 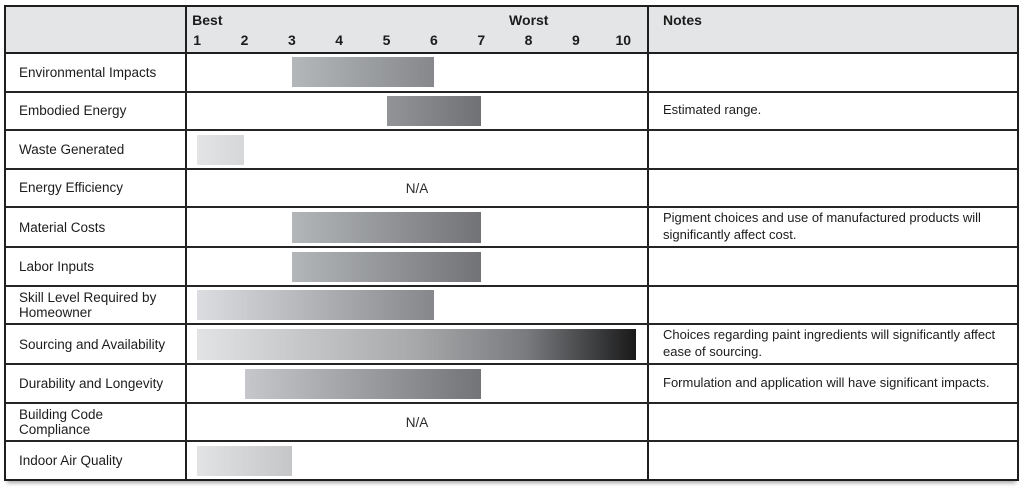 What do you see at coordinates (96, 461) in the screenshot?
I see `row-label: Indoor Air Quality` at bounding box center [96, 461].